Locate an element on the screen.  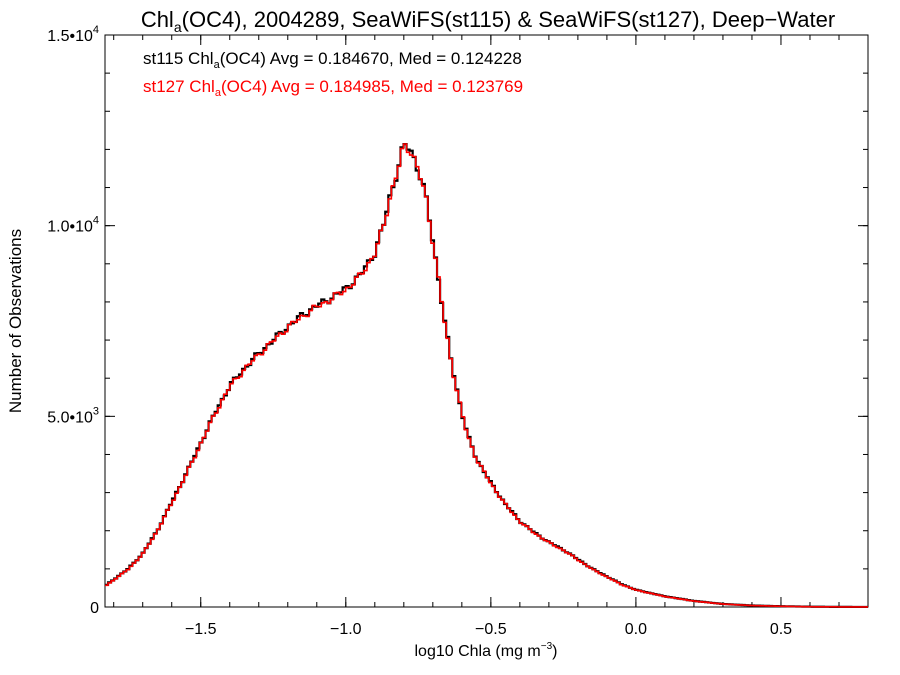
chart-title-pre: Chl is located at coordinates (157, 19).